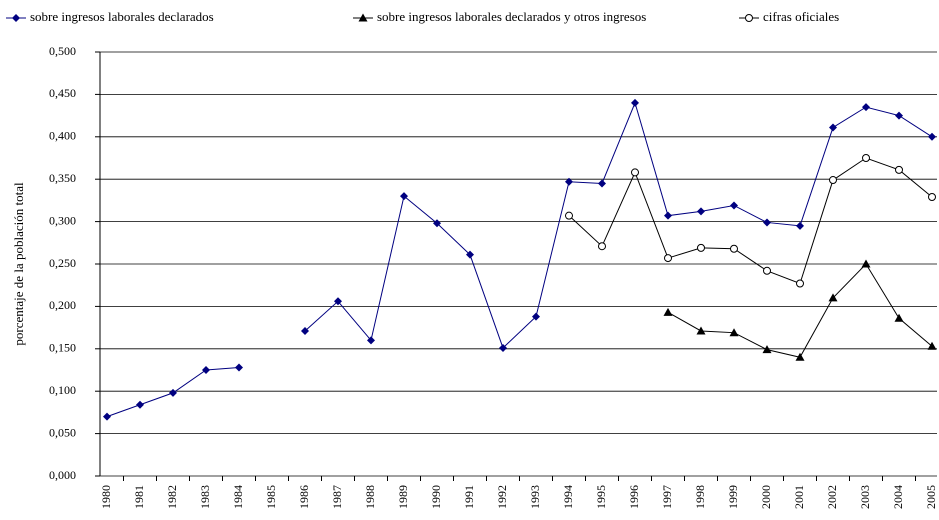 The width and height of the screenshot is (939, 520). What do you see at coordinates (898, 497) in the screenshot?
I see `x-tick-label: 2004` at bounding box center [898, 497].